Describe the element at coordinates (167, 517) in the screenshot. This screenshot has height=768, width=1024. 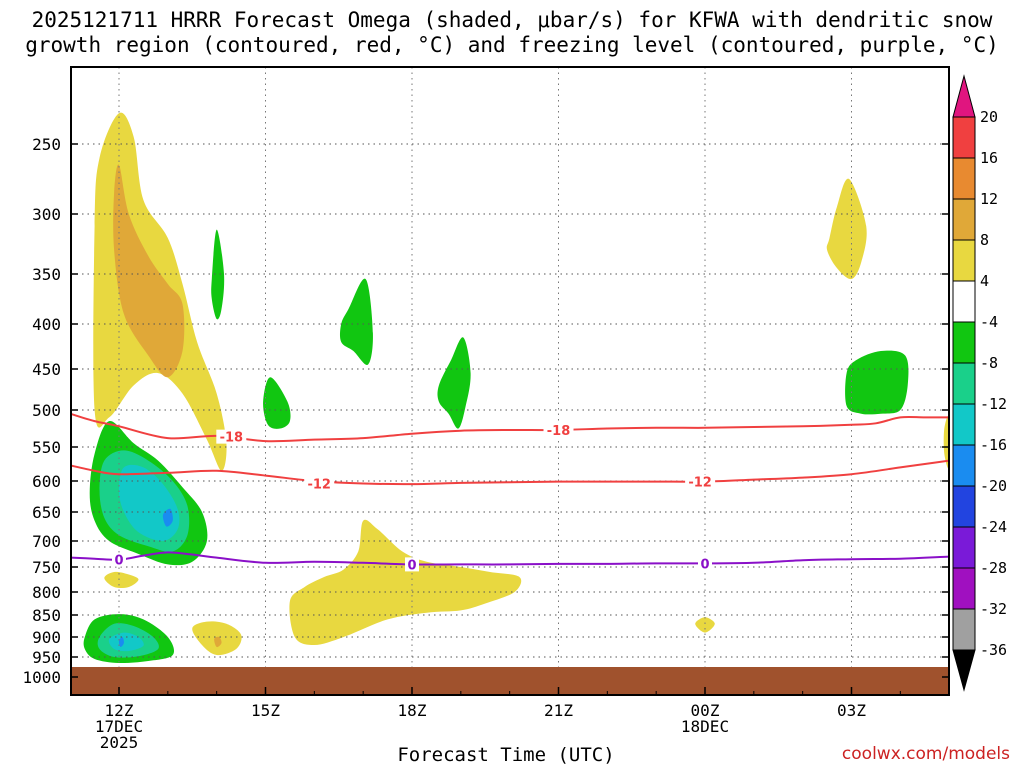
I see `omega-region-descent-500-700-12z-center` at that location.